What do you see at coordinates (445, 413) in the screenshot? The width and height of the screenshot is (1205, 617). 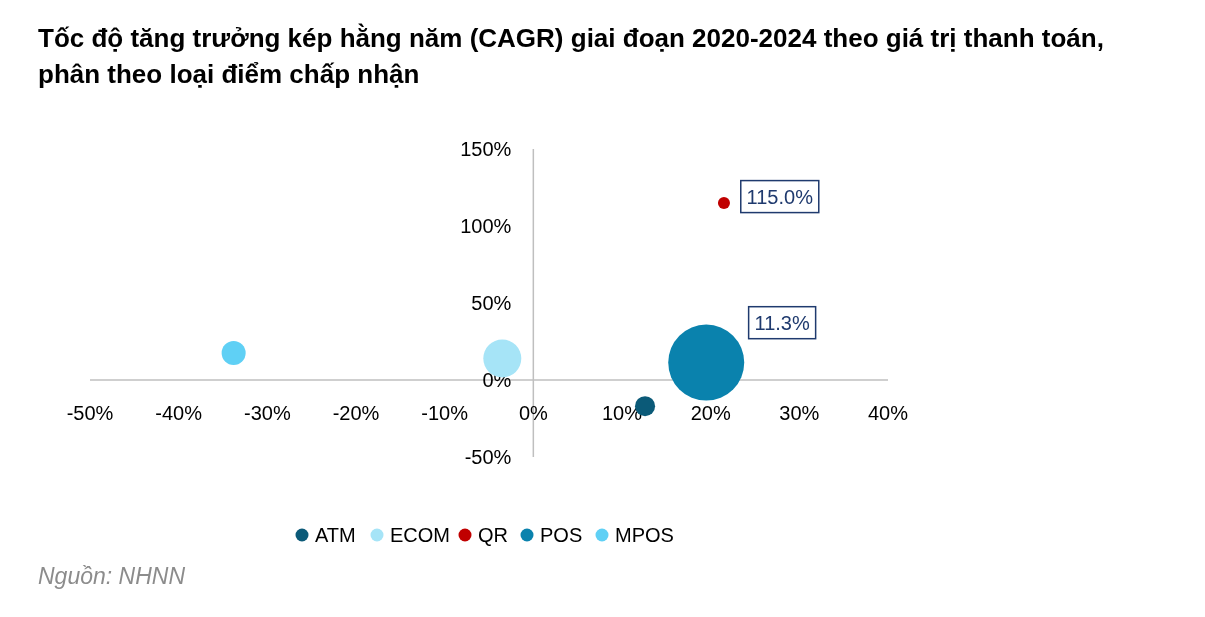 I see `x-tick-label: -10%` at bounding box center [445, 413].